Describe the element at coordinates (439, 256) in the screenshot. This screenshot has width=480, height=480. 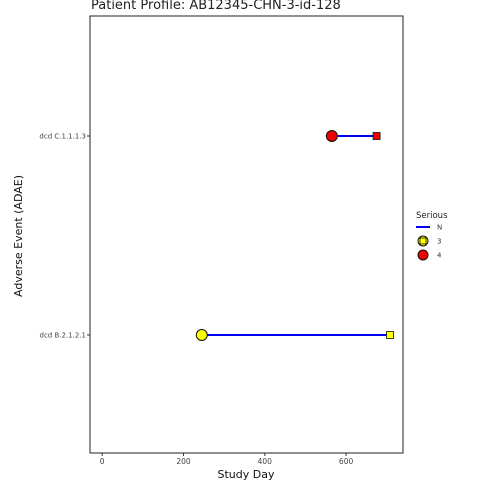
I see `legend-label: 4` at that location.